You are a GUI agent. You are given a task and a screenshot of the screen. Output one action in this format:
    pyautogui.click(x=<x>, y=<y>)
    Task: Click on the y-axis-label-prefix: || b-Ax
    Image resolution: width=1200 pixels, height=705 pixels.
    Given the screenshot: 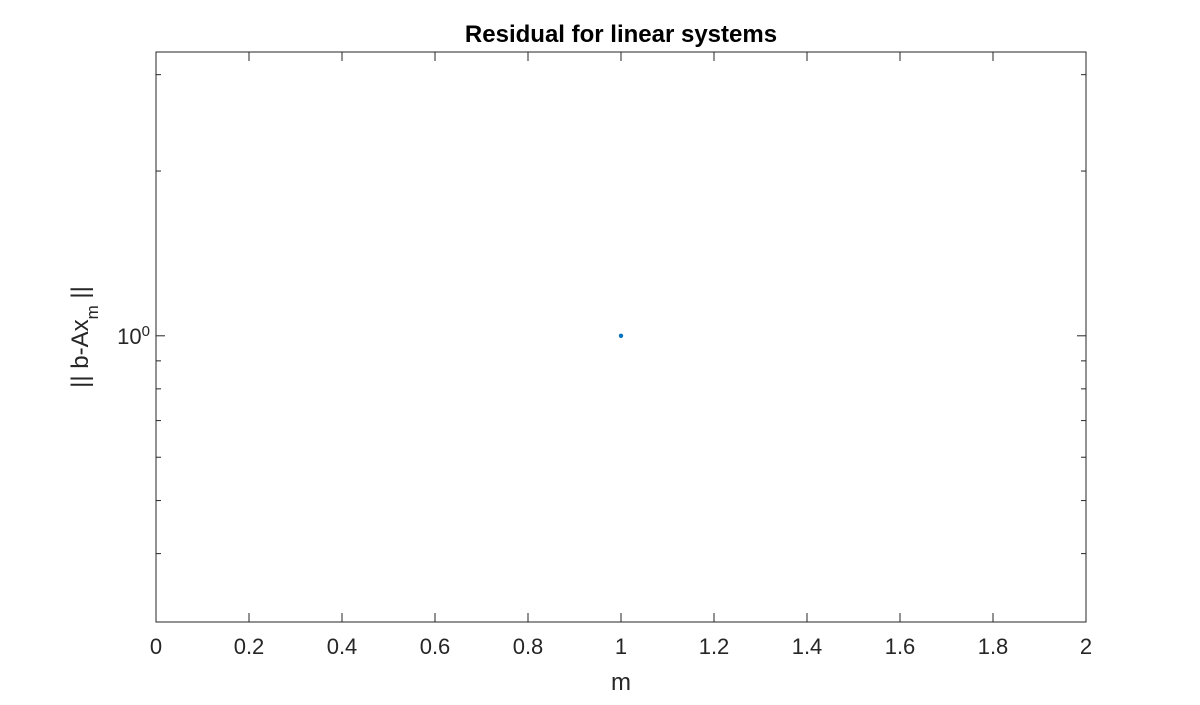 What is the action you would take?
    pyautogui.click(x=80, y=353)
    